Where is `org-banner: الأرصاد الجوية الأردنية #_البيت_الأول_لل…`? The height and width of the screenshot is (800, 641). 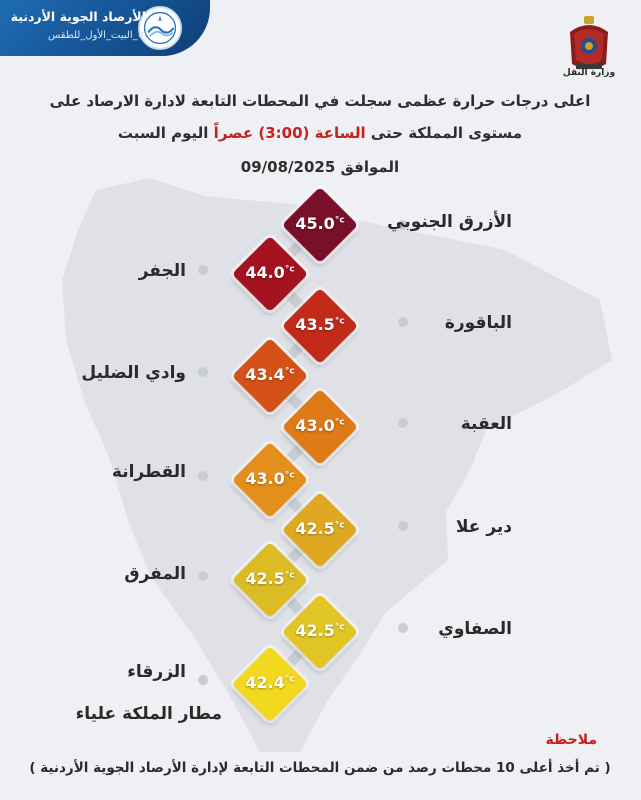 org-banner: الأرصاد الجوية الأردنية #_البيت_الأول_لل… is located at coordinates (105, 28).